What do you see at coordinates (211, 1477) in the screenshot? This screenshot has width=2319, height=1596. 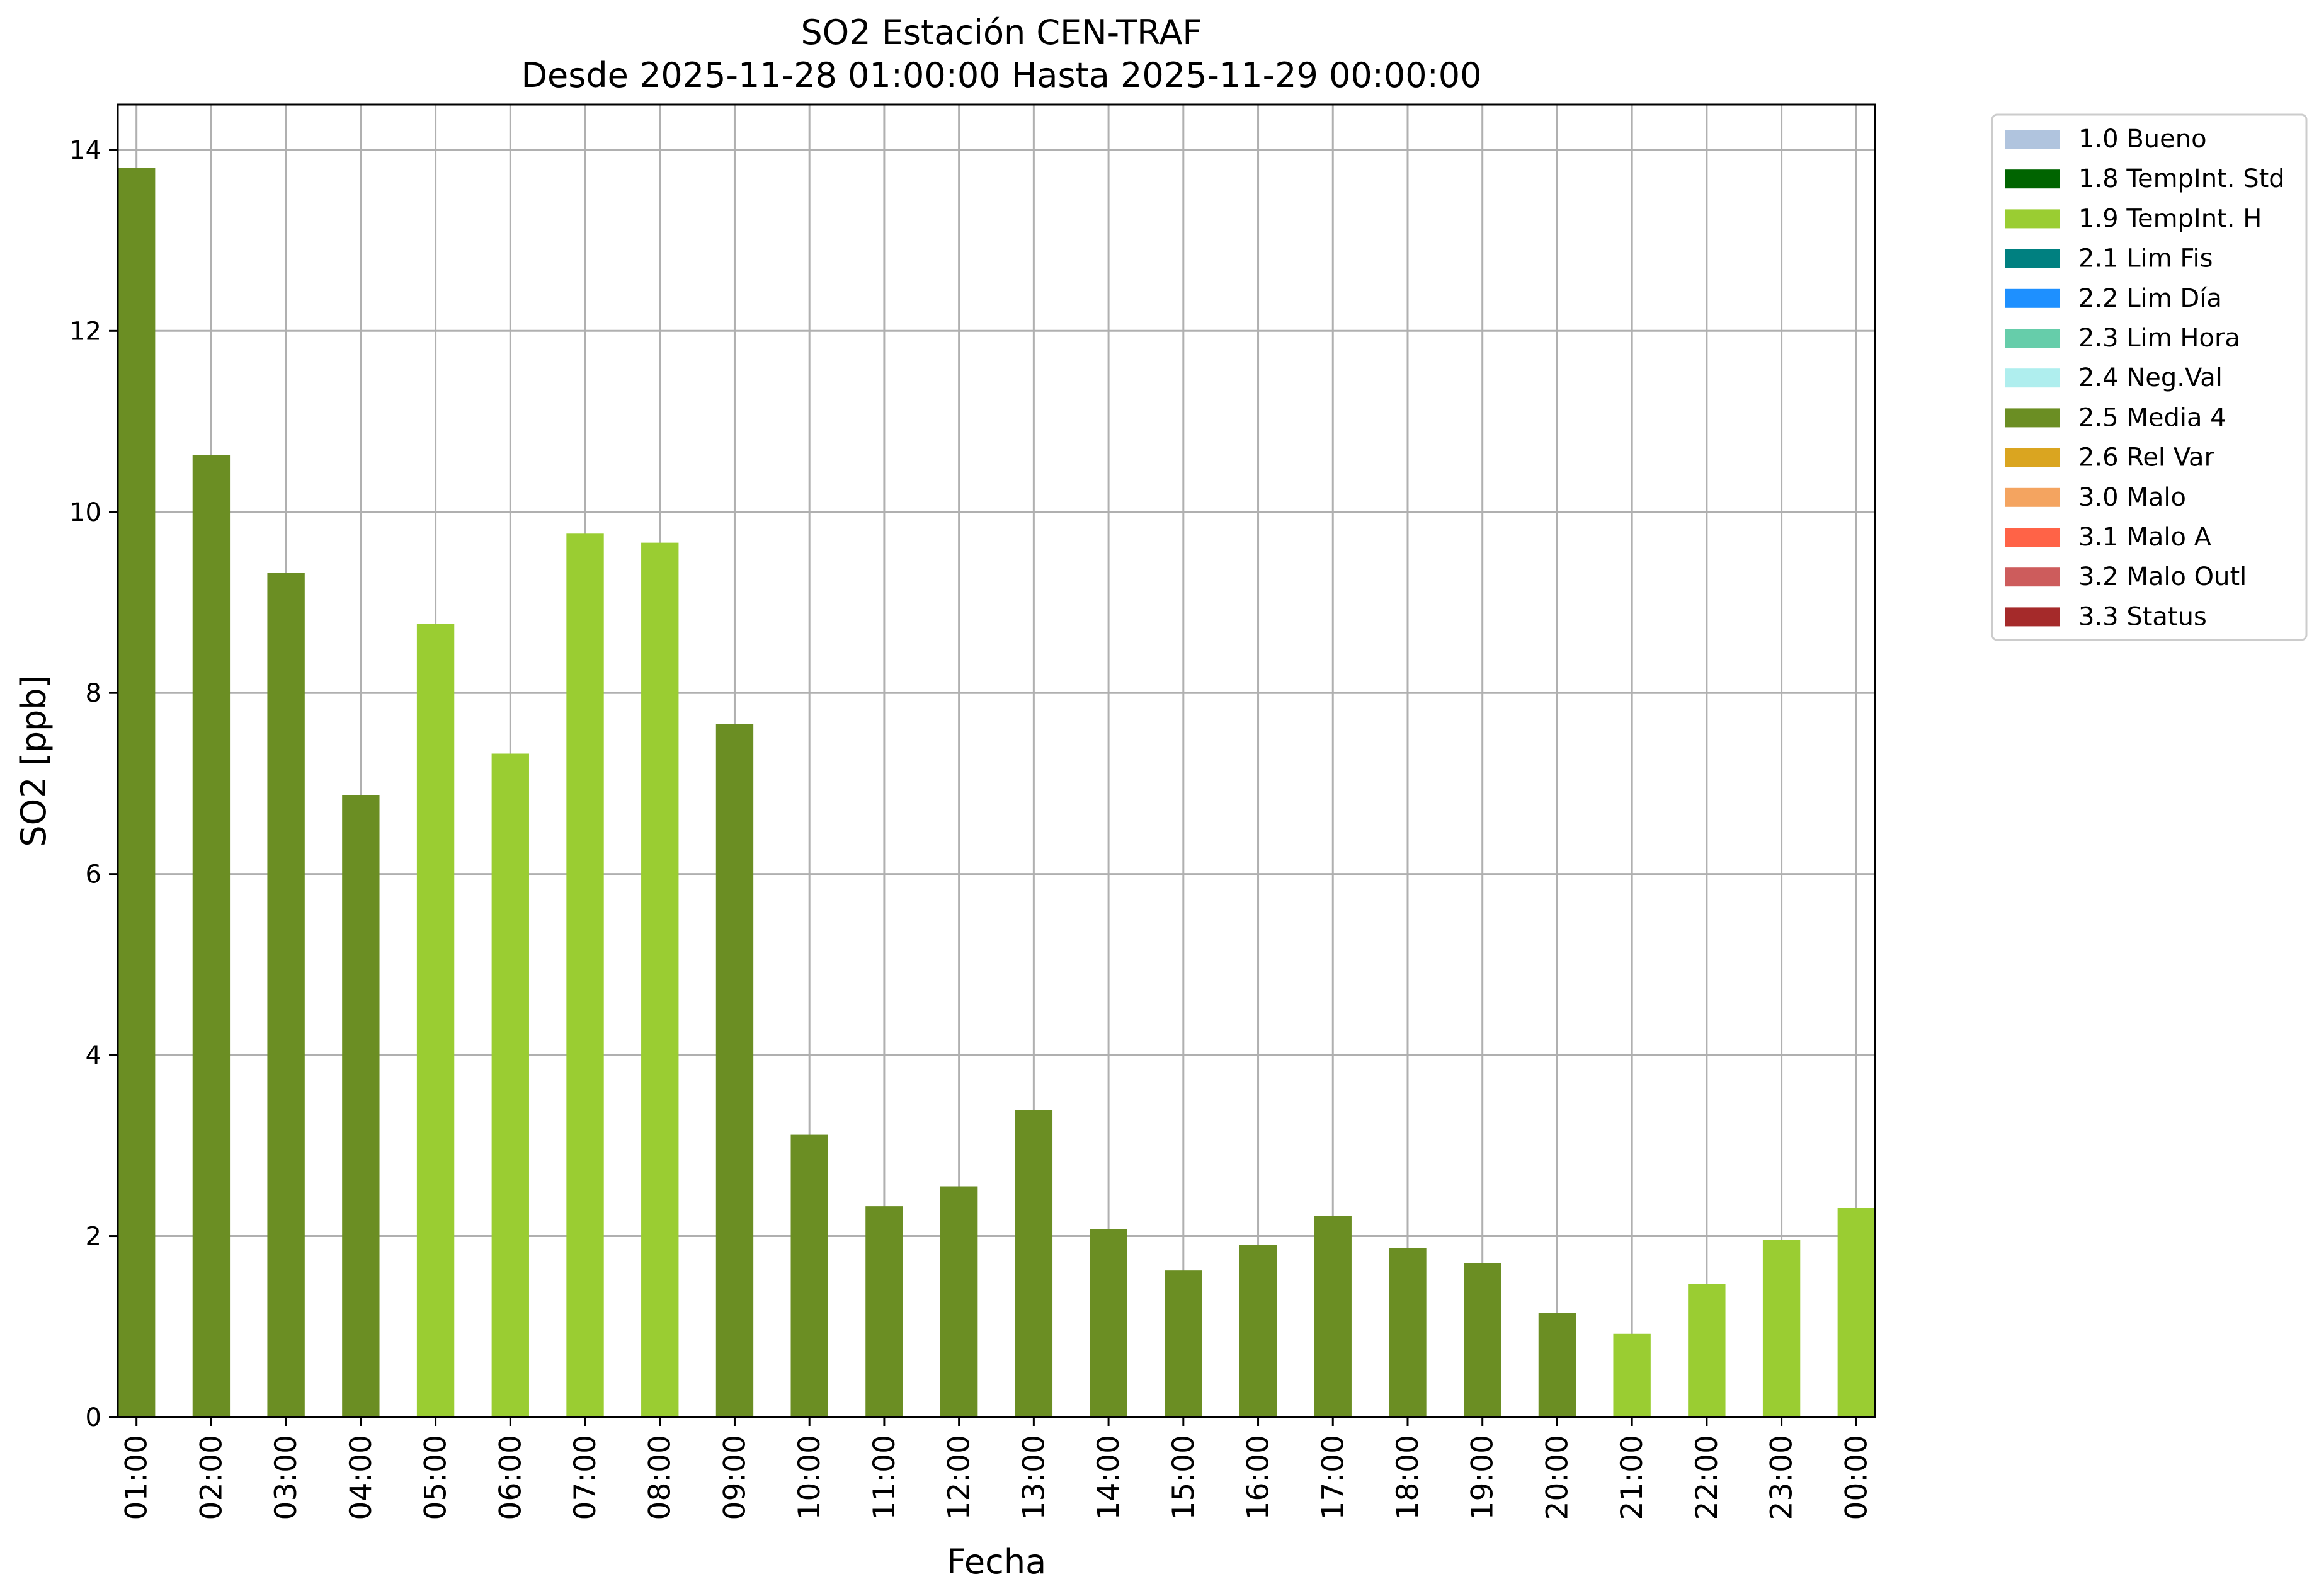 I see `x-tick-label: 02:00` at bounding box center [211, 1477].